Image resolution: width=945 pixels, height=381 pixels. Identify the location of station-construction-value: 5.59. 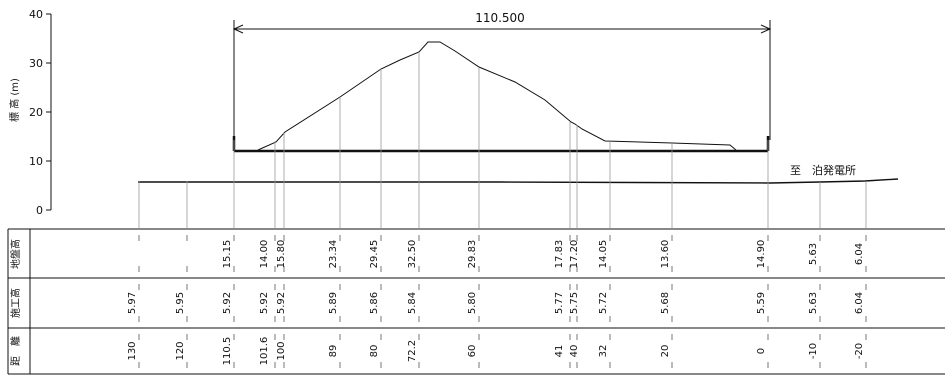
(761, 303).